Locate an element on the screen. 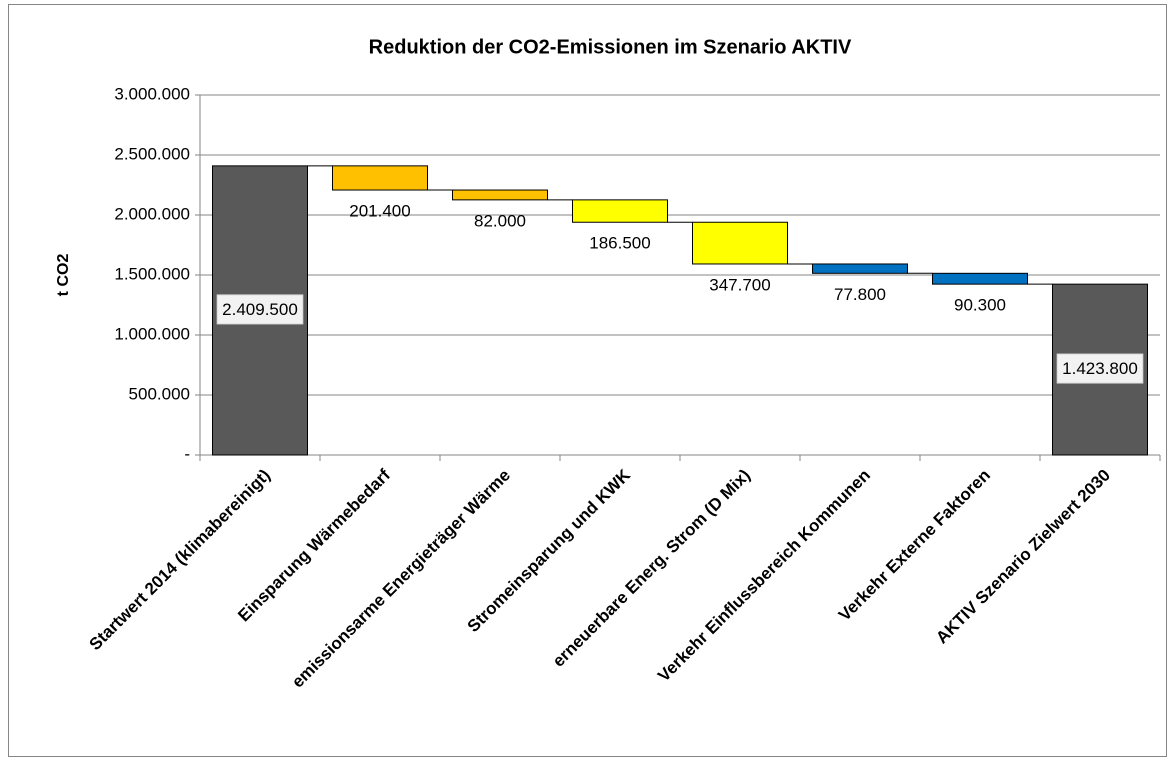 The image size is (1176, 762). y-axis-label: t CO2 is located at coordinates (63, 275).